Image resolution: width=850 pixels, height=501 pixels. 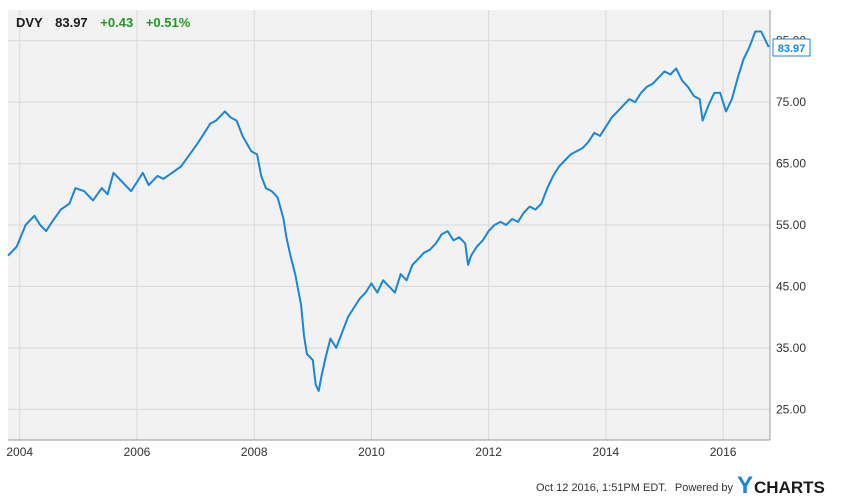 I want to click on price-change: +0.43, so click(x=116, y=22).